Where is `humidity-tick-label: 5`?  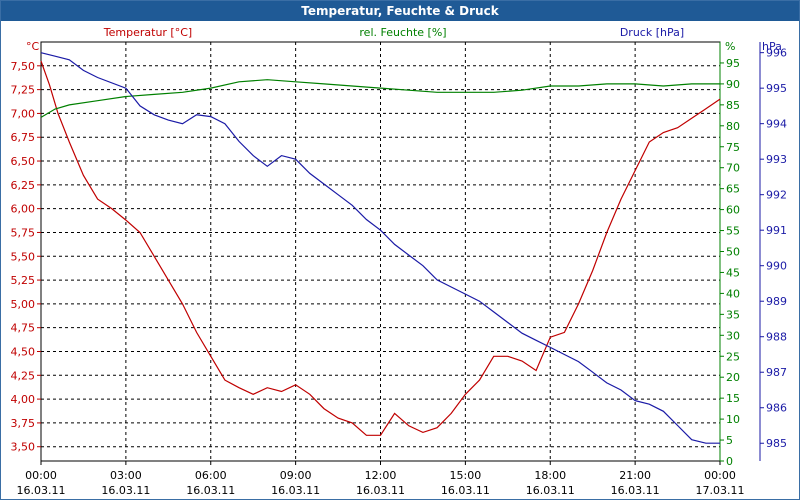
humidity-tick-label: 5 is located at coordinates (729, 440).